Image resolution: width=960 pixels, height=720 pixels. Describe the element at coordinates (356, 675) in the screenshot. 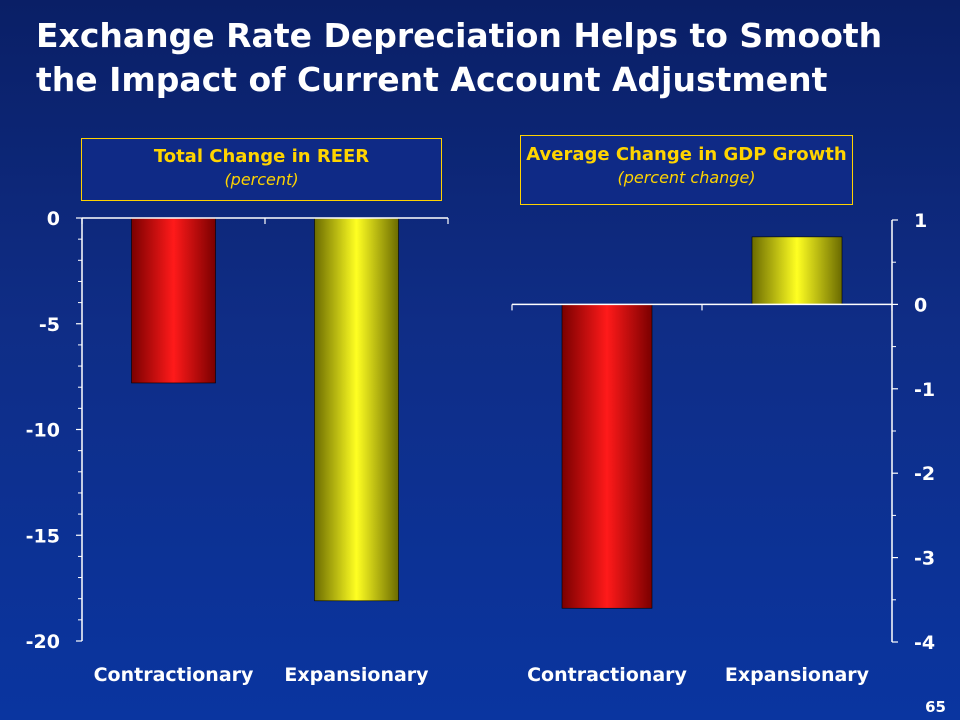

I see `reer-category-label: Expansionary` at that location.